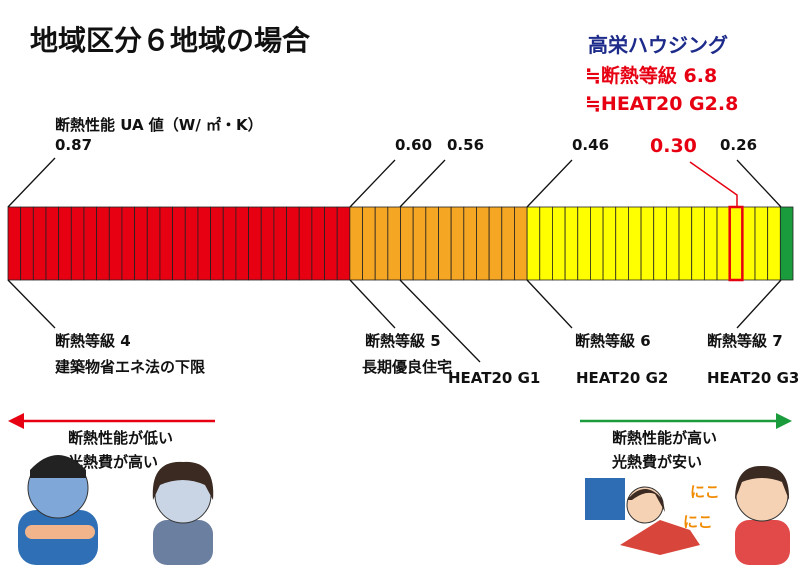 The height and width of the screenshot is (565, 800). I want to click on grade-label: HEAT20 G1, so click(494, 378).